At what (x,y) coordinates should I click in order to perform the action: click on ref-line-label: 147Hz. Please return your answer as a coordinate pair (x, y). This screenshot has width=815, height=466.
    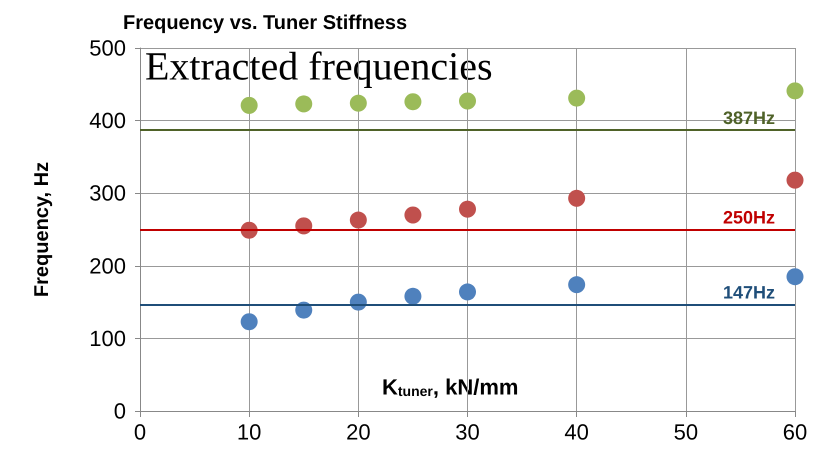
    Looking at the image, I should click on (748, 292).